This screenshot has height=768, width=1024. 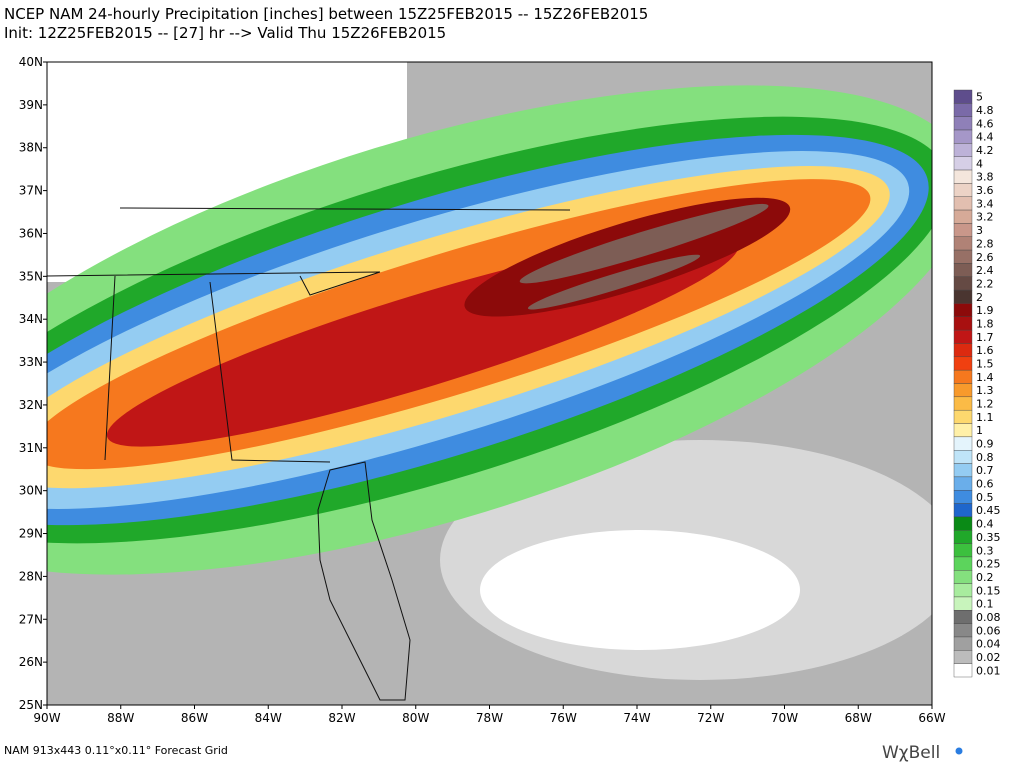 I want to click on grid-info: NAM 913x443 0.11°x0.11° Forecast Grid, so click(x=116, y=750).